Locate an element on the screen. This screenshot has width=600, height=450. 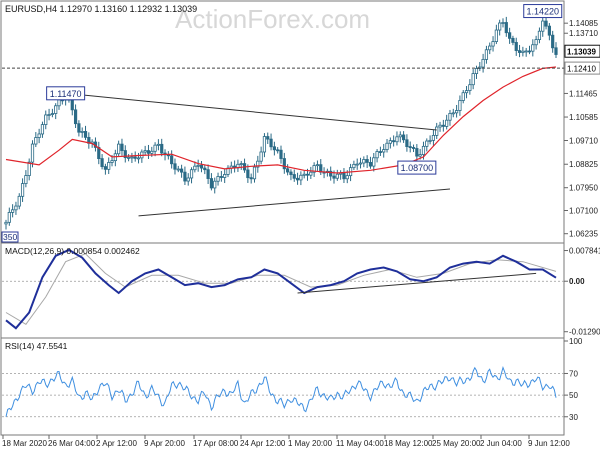
price-axis-label: 1.09710 is located at coordinates (583, 141).